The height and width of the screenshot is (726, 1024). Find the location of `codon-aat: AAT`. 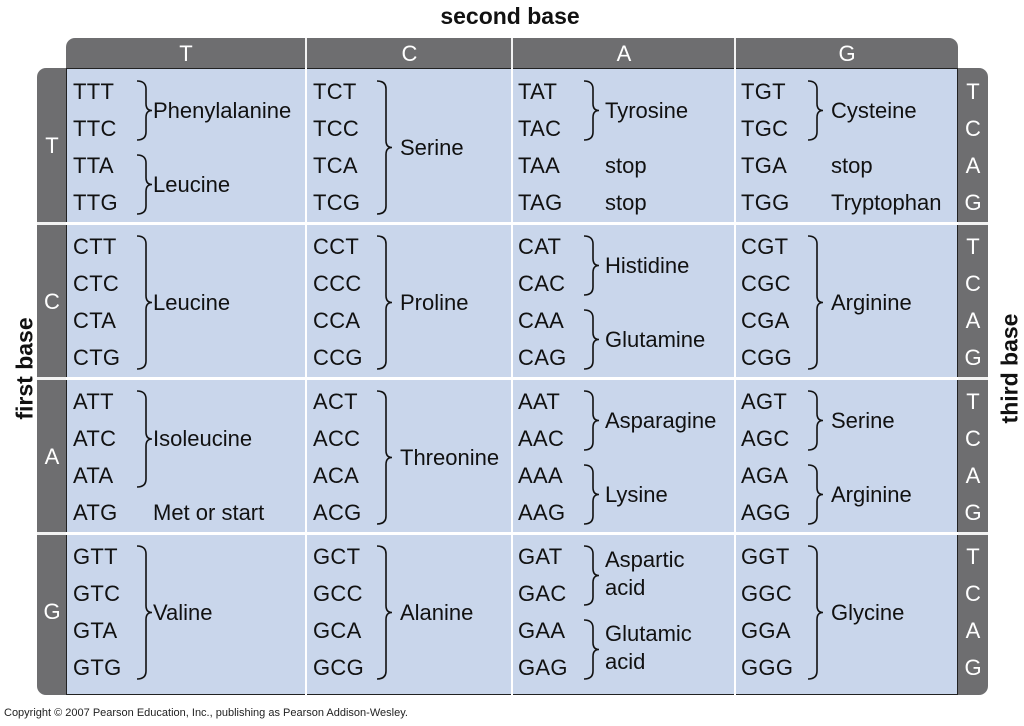

codon-aat: AAT is located at coordinates (539, 401).